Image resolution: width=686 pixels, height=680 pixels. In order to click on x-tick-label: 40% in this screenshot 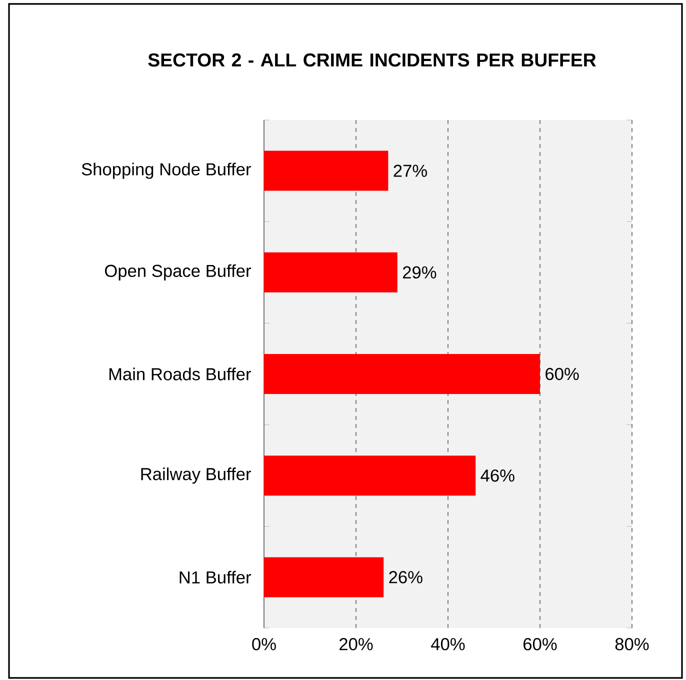, I will do `click(448, 644)`.